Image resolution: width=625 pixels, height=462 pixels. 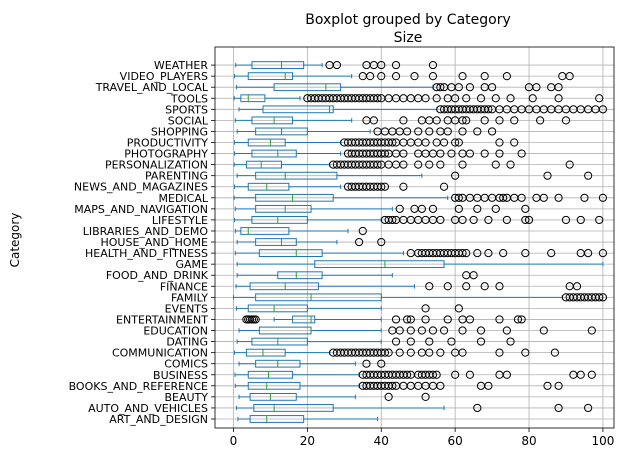 What do you see at coordinates (146, 231) in the screenshot?
I see `y-tick-label: LIBRARIES_AND_DEMO` at bounding box center [146, 231].